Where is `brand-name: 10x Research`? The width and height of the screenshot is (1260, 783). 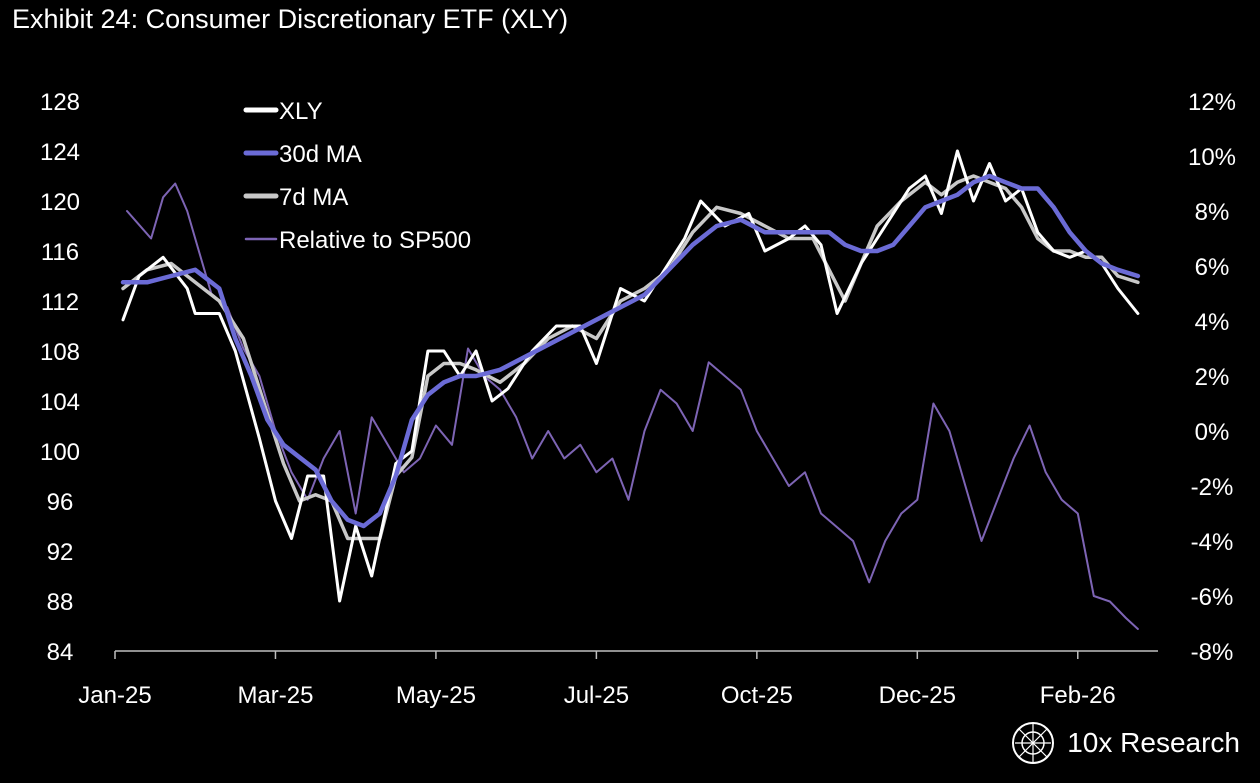
brand-name: 10x Research is located at coordinates (1153, 742).